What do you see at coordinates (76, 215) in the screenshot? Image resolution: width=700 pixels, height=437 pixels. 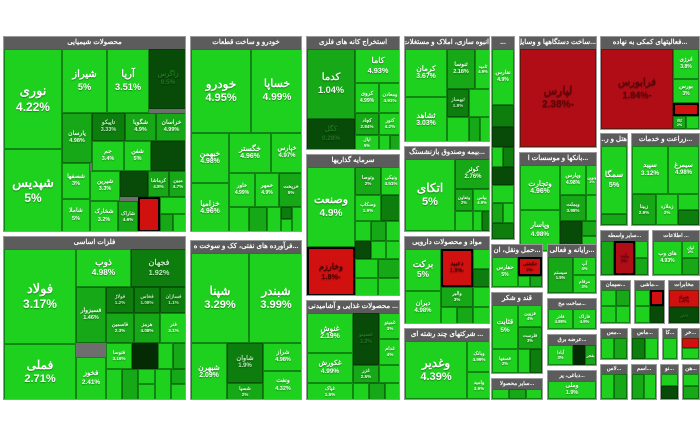 I see `stock-tile-شاملا: شاملا 5%` at bounding box center [76, 215].